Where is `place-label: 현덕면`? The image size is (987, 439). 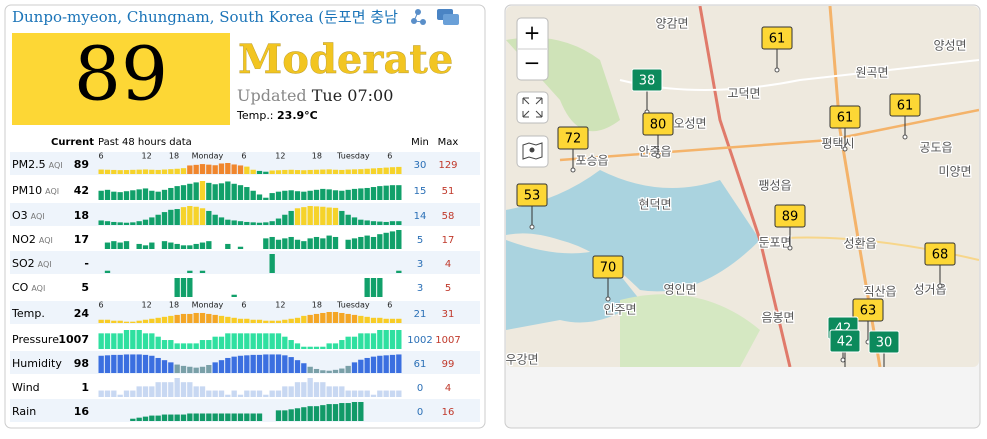
place-label: 현덕면 is located at coordinates (654, 205).